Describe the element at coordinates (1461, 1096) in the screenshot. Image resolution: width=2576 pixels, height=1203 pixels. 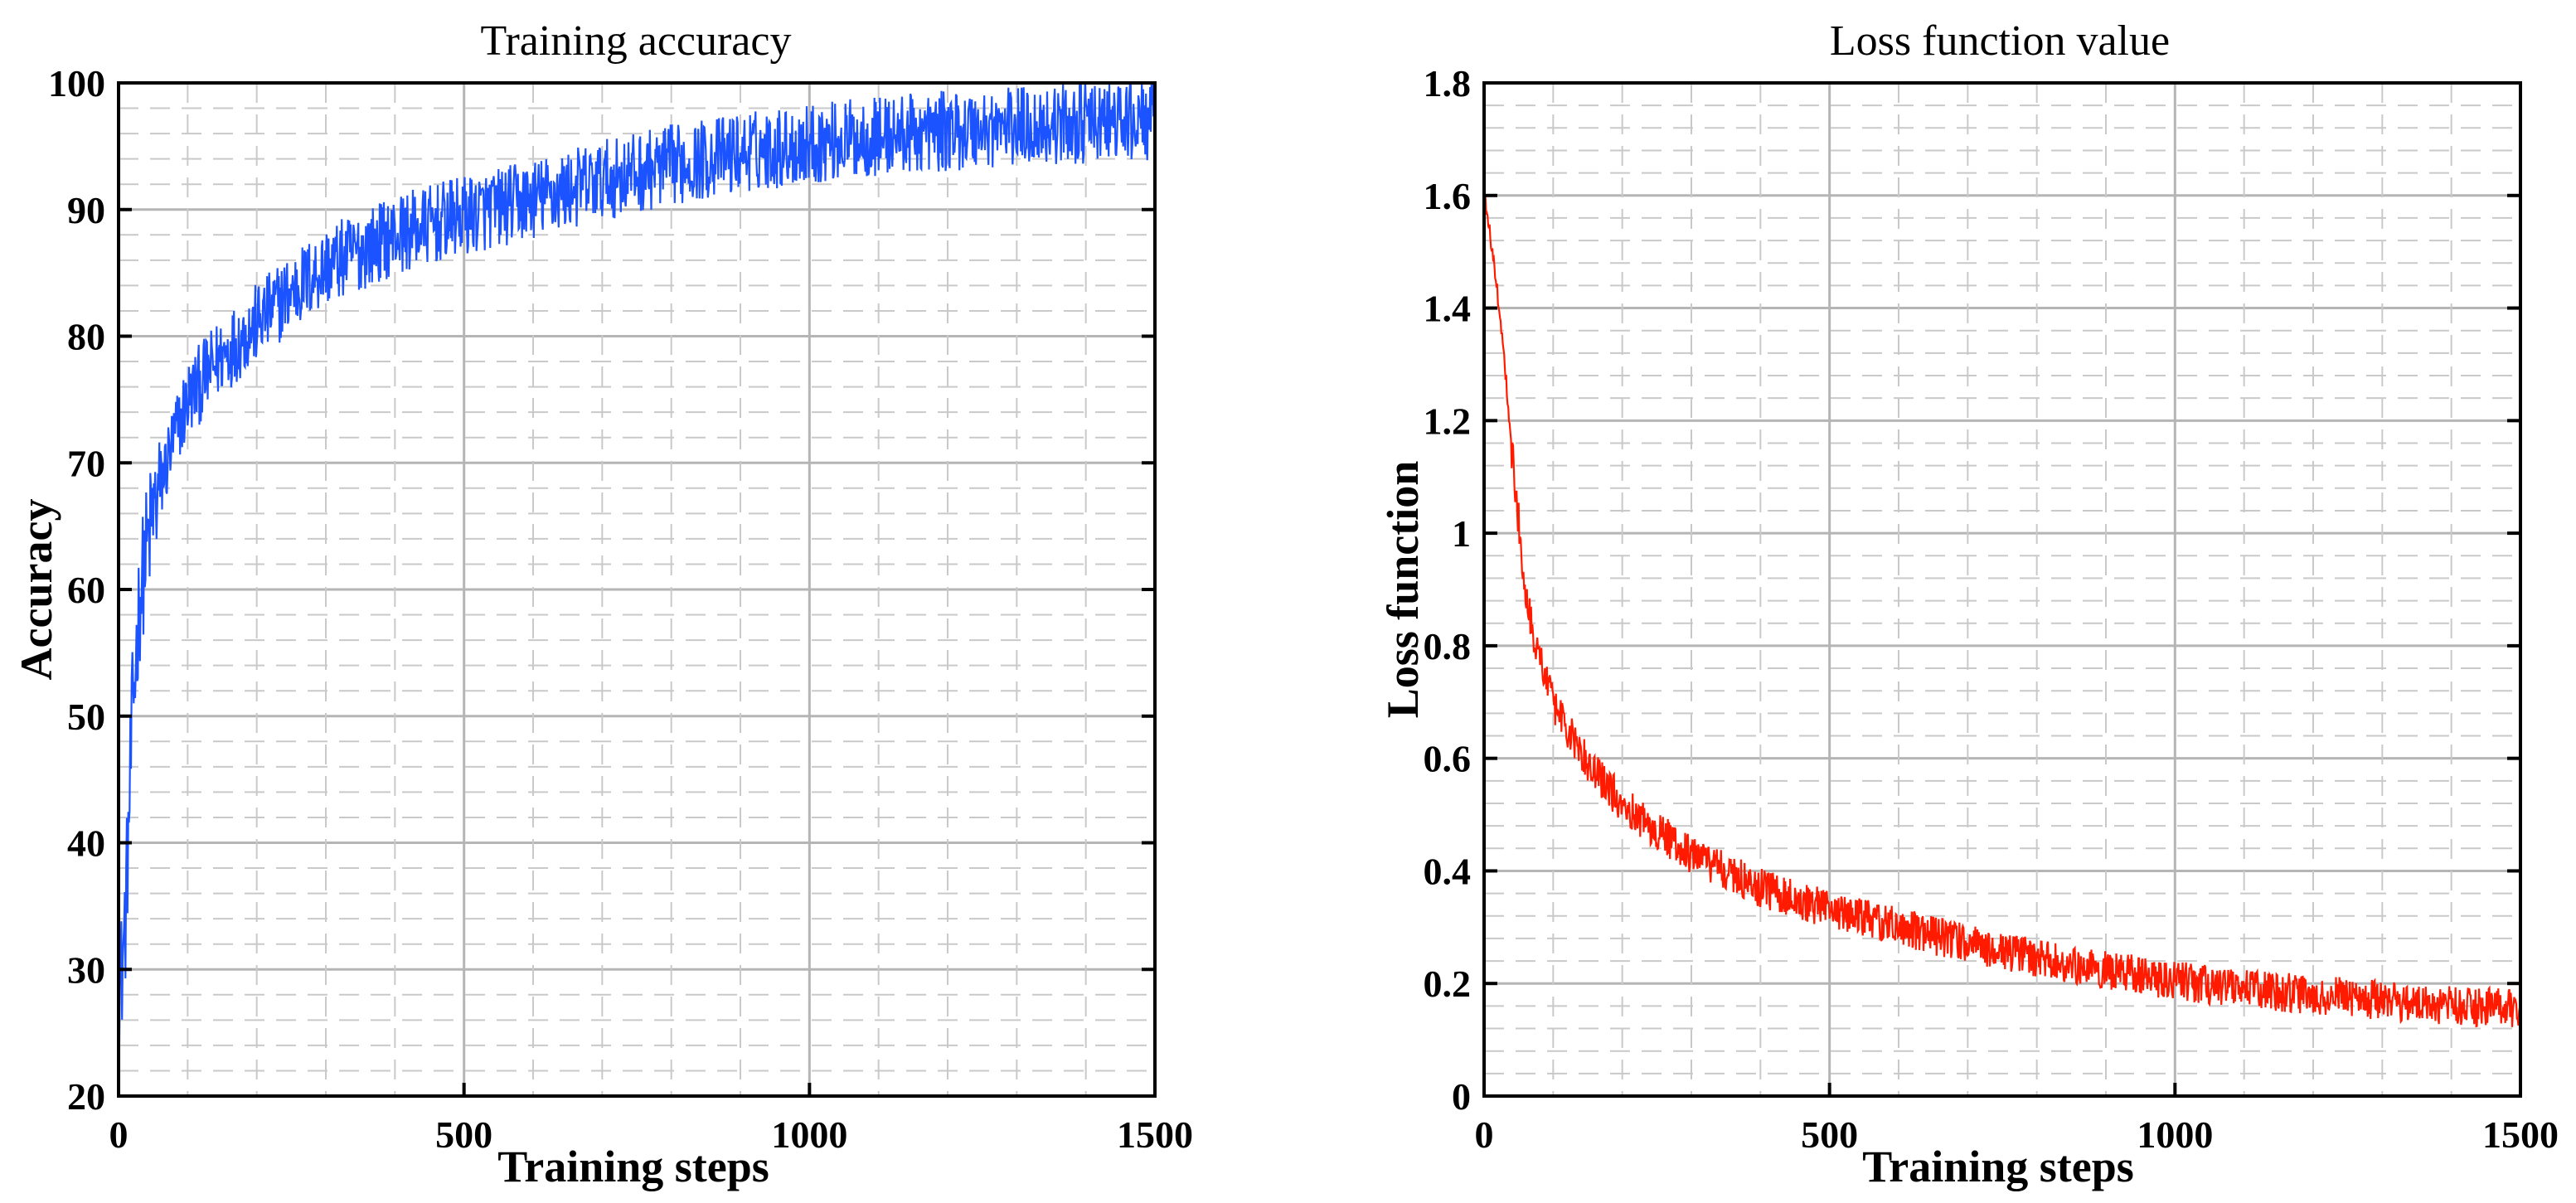
I see `loss-ytick-label-0: 0` at that location.